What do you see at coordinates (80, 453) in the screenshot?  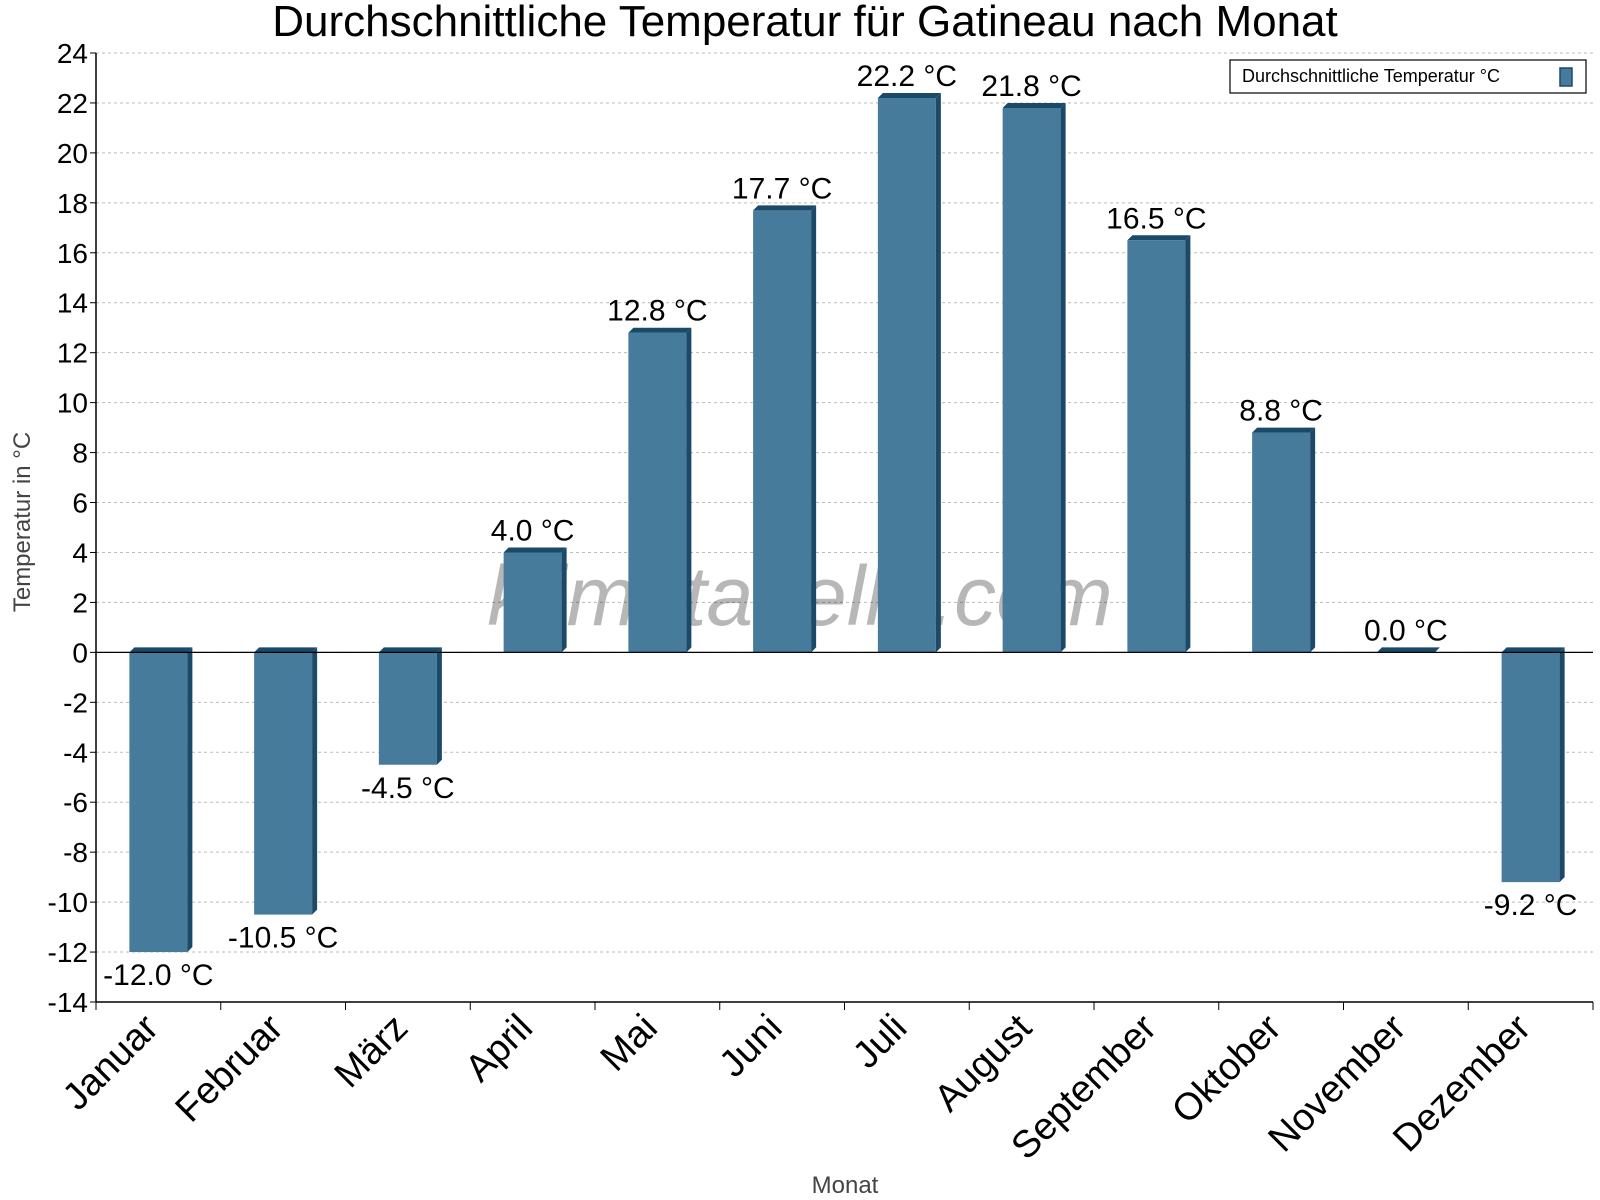 I see `y-tick-label: 8` at bounding box center [80, 453].